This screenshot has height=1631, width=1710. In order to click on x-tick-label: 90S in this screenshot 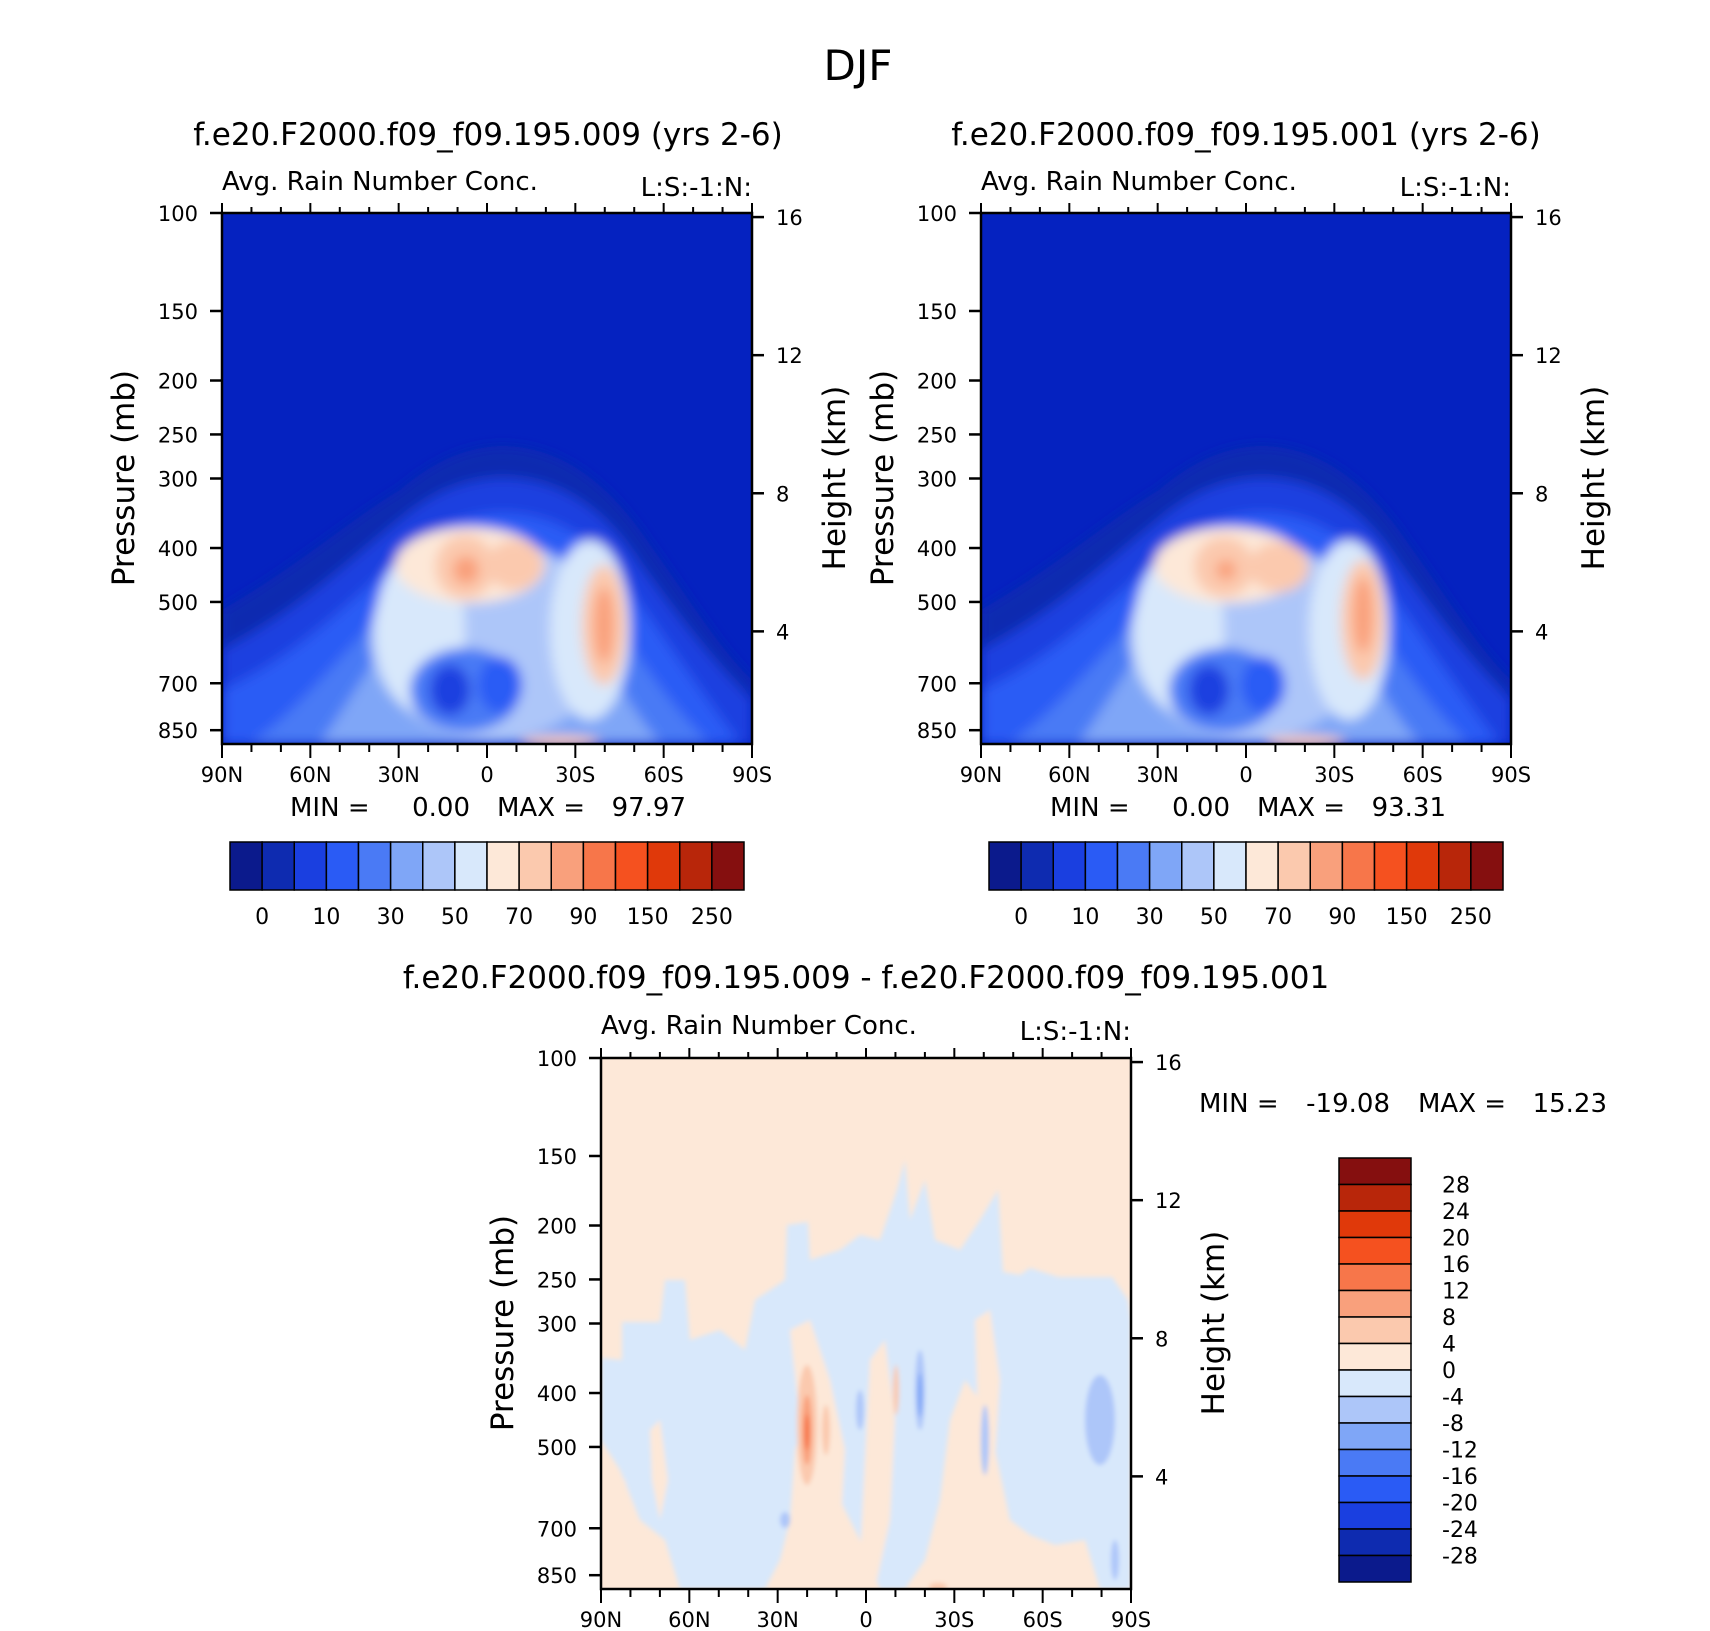, I will do `click(752, 775)`.